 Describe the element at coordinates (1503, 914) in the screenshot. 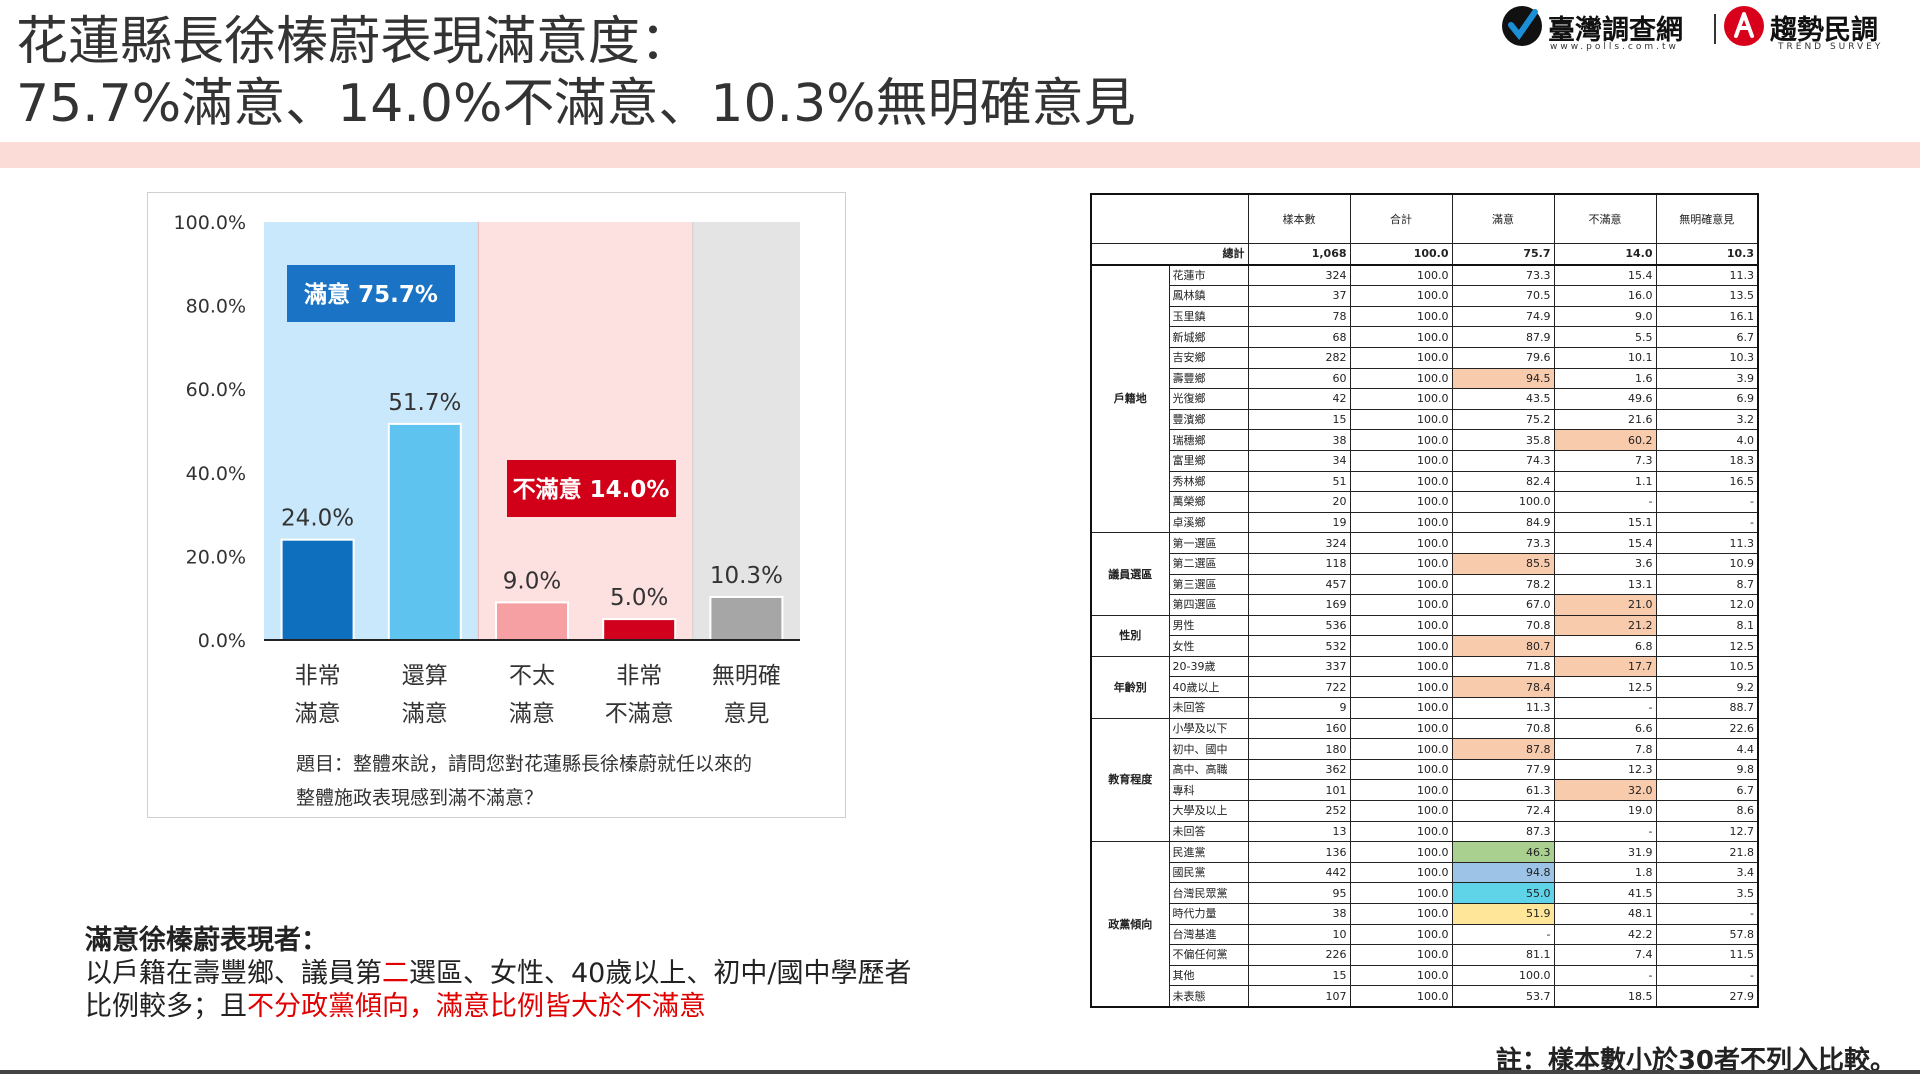

I see `table-cell: 51.9` at that location.